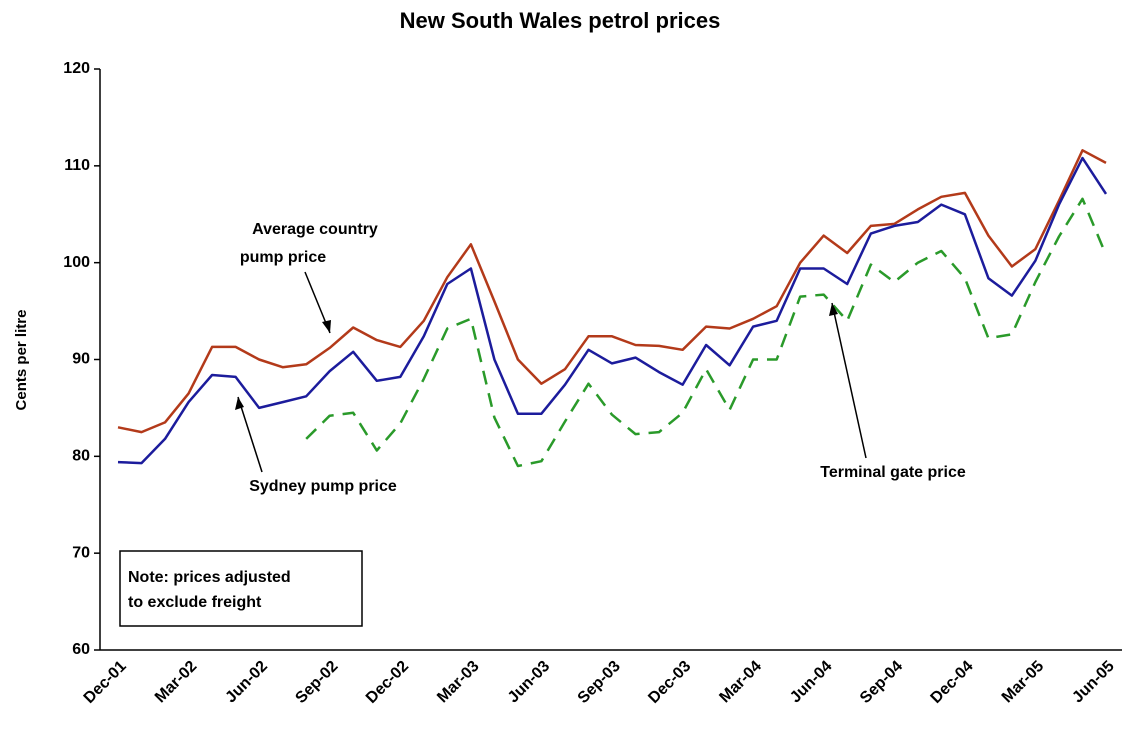 This screenshot has width=1135, height=743. I want to click on x-tick-label: Sep-04, so click(881, 682).